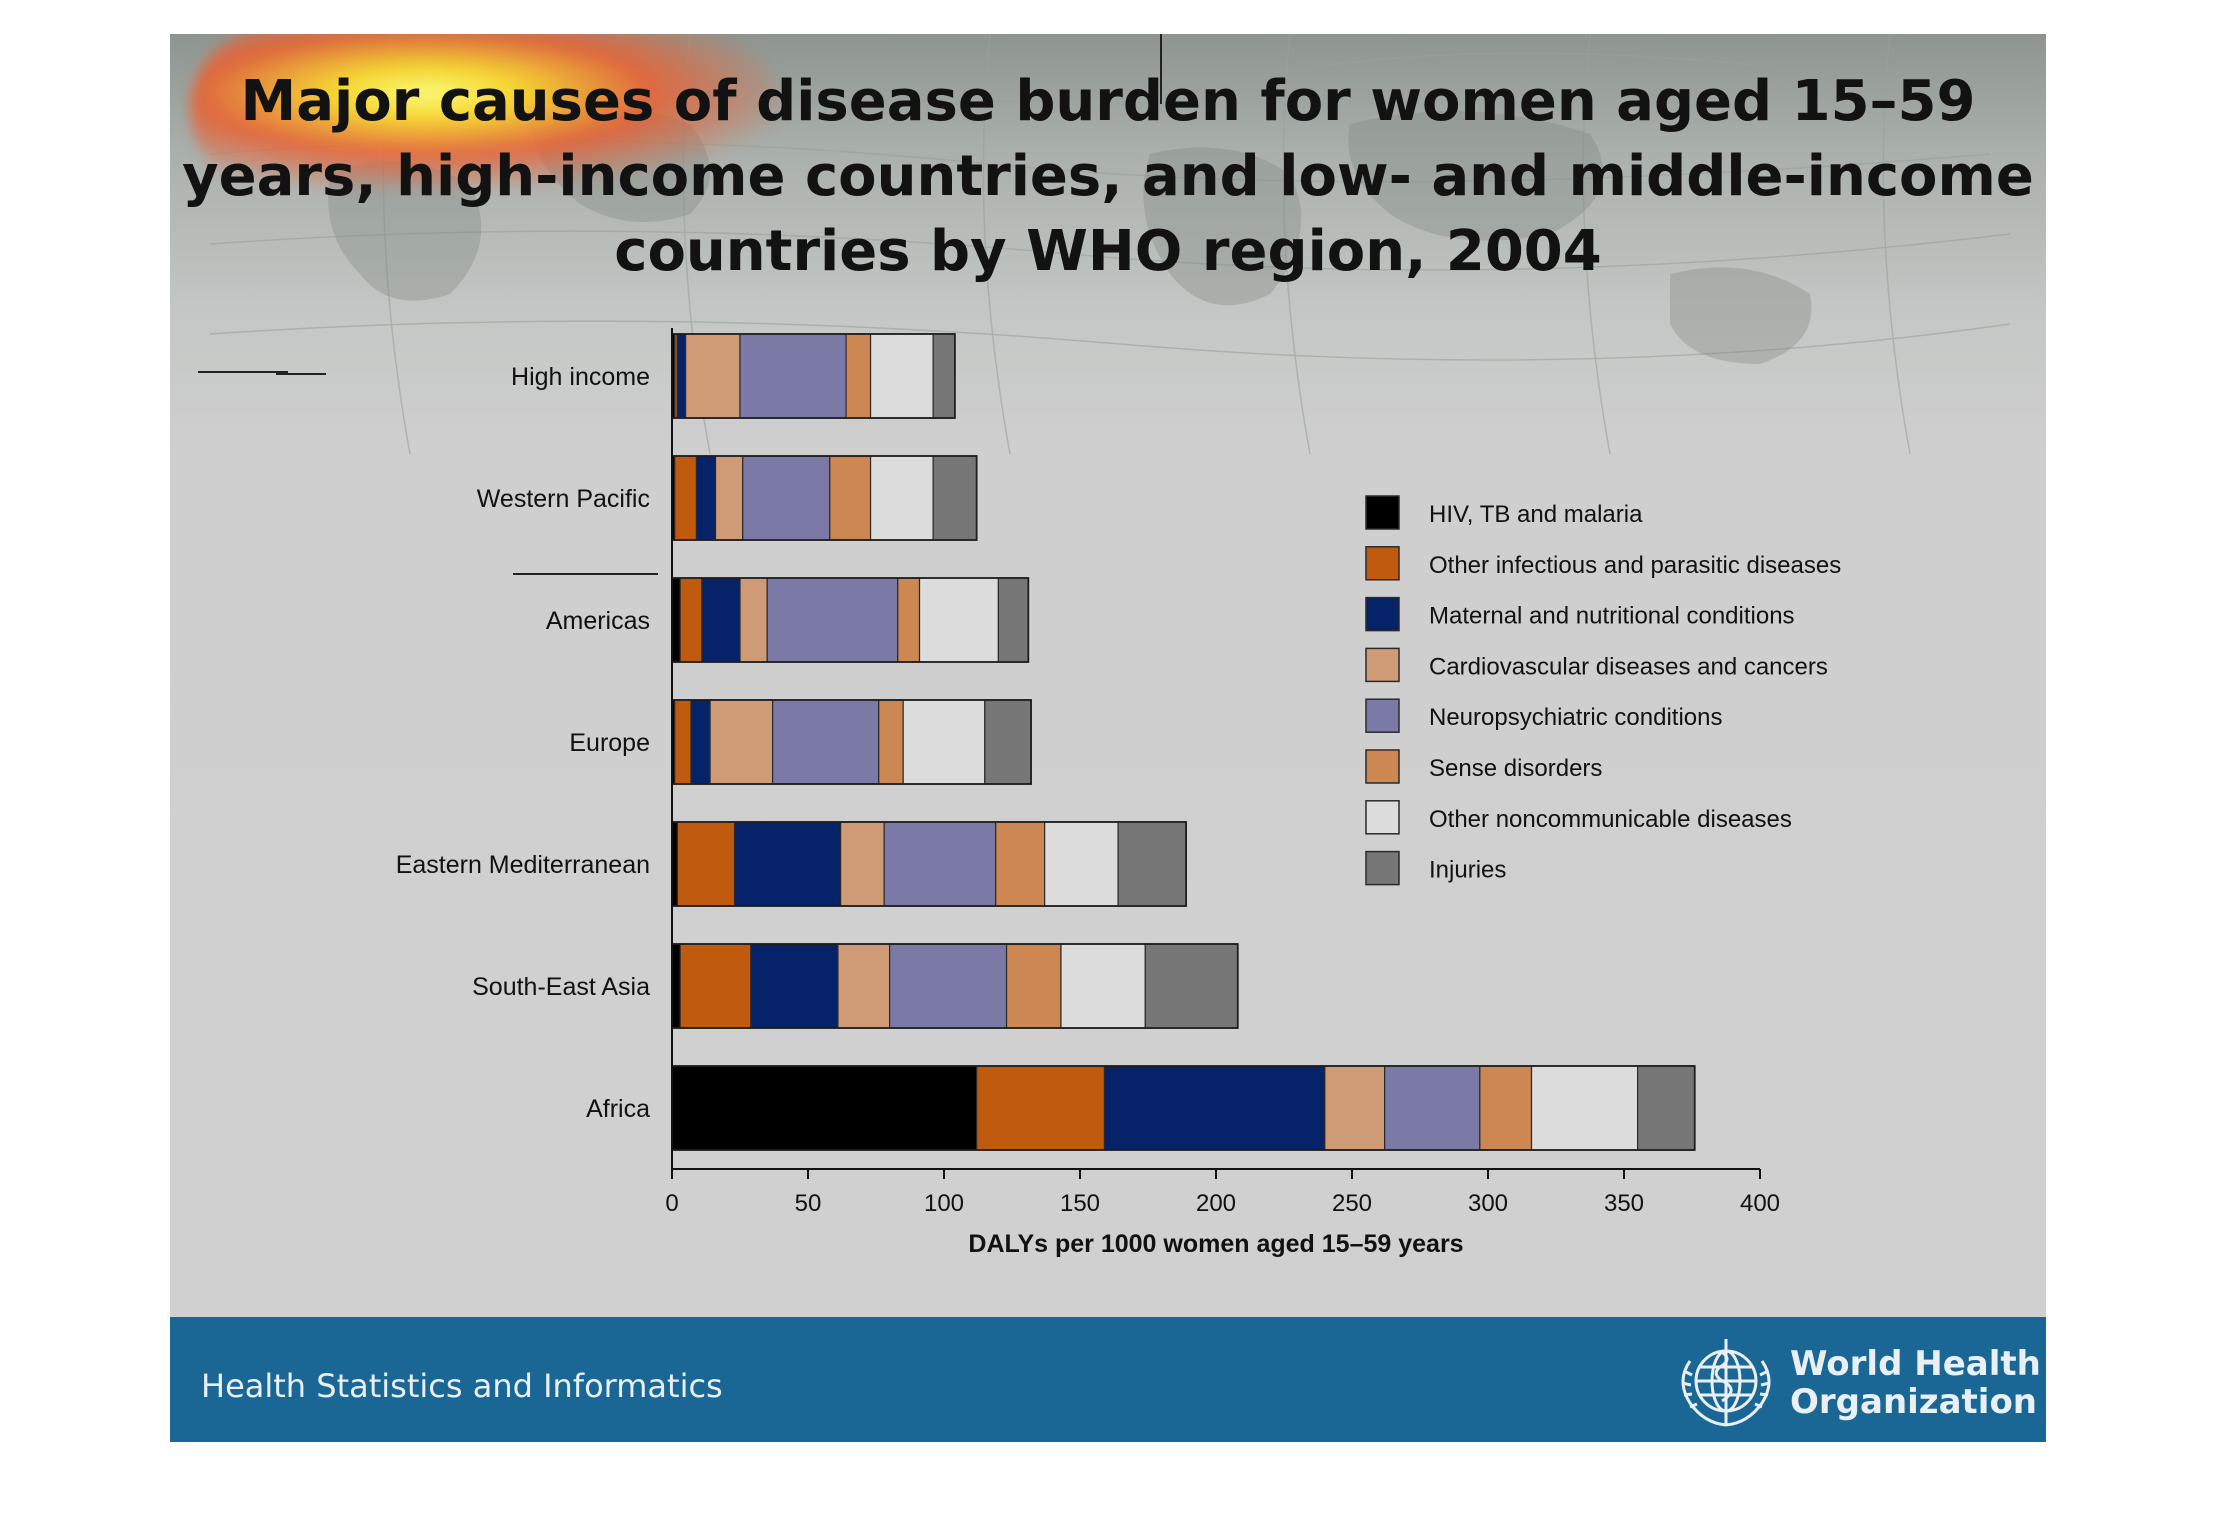  I want to click on category-label: Americas, so click(598, 621).